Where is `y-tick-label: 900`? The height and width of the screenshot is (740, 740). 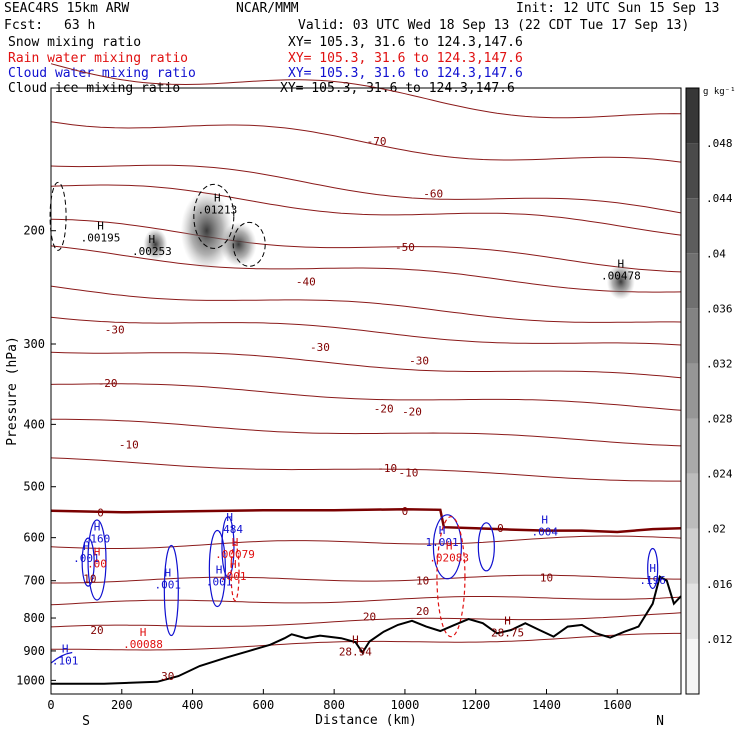
y-tick-label: 900 is located at coordinates (34, 651).